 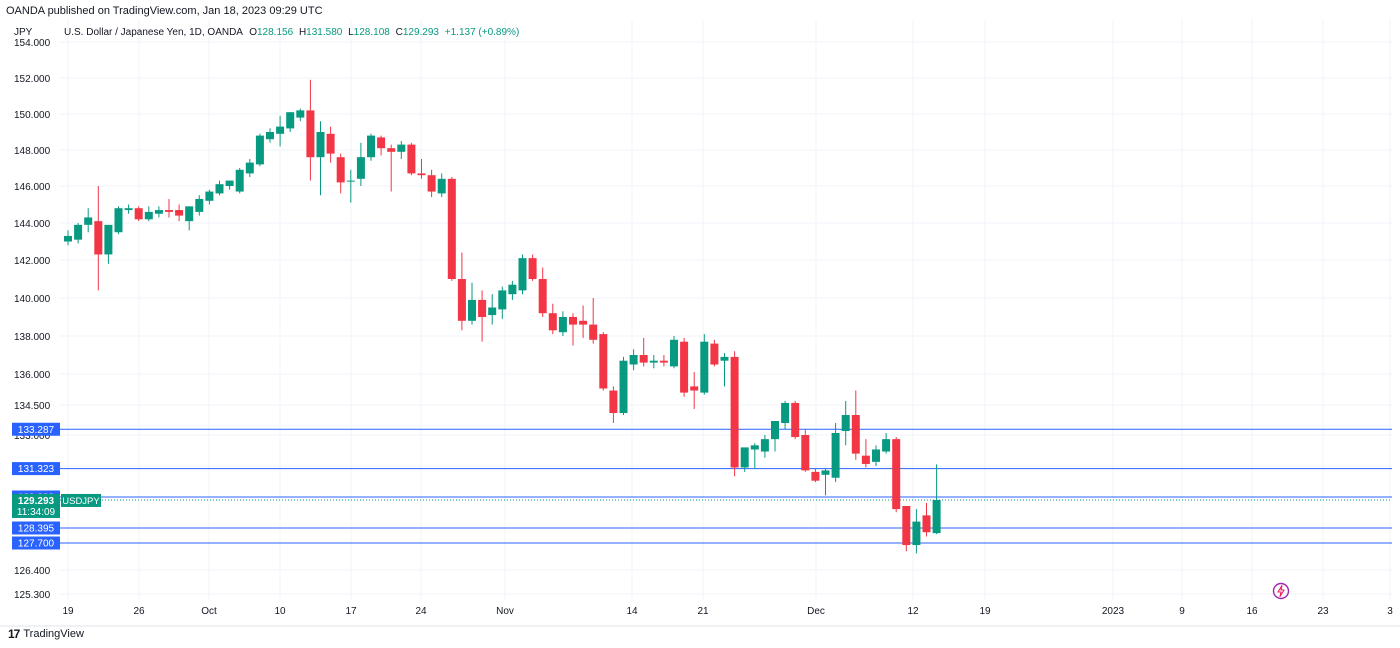 I want to click on y-tick-label: 142.000, so click(x=32, y=261).